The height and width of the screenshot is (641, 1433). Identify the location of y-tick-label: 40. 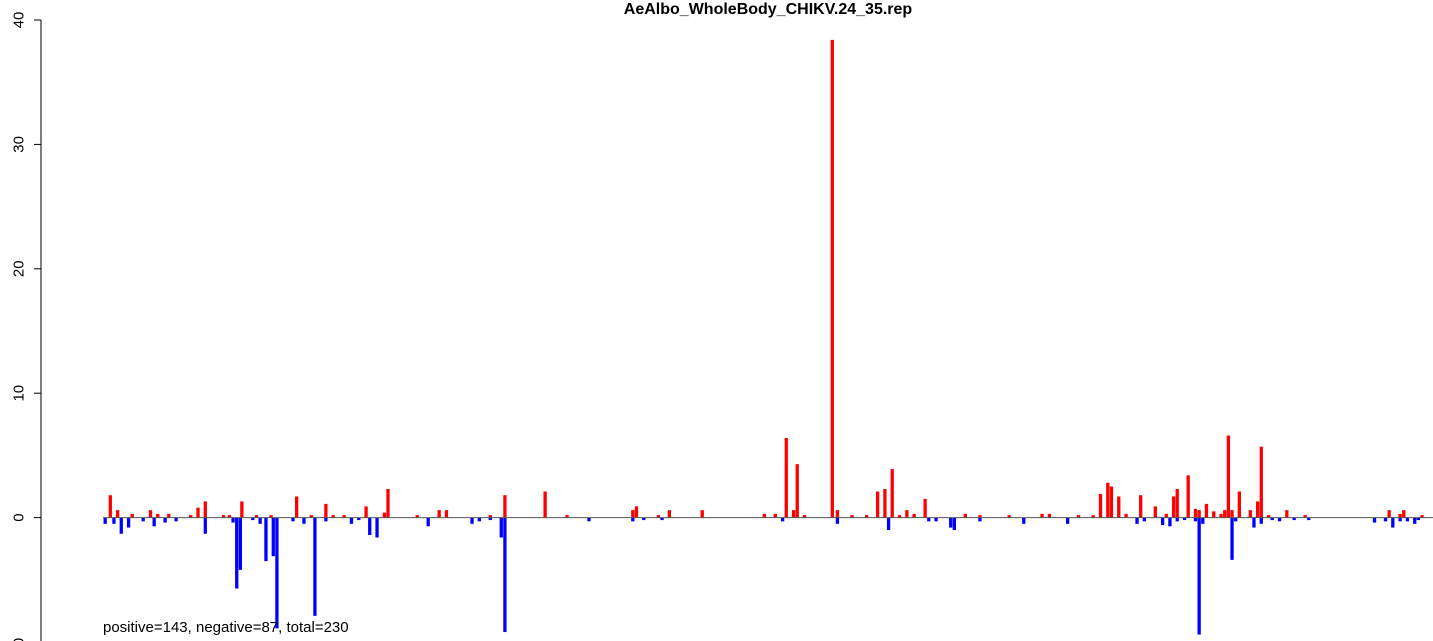
(18, 20).